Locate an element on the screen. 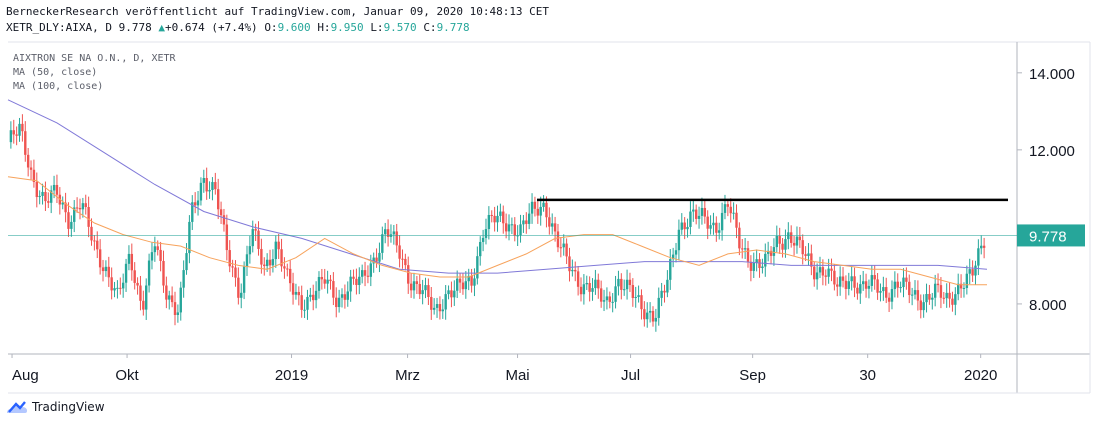 The width and height of the screenshot is (1100, 425). x-tick-label: Aug is located at coordinates (25, 375).